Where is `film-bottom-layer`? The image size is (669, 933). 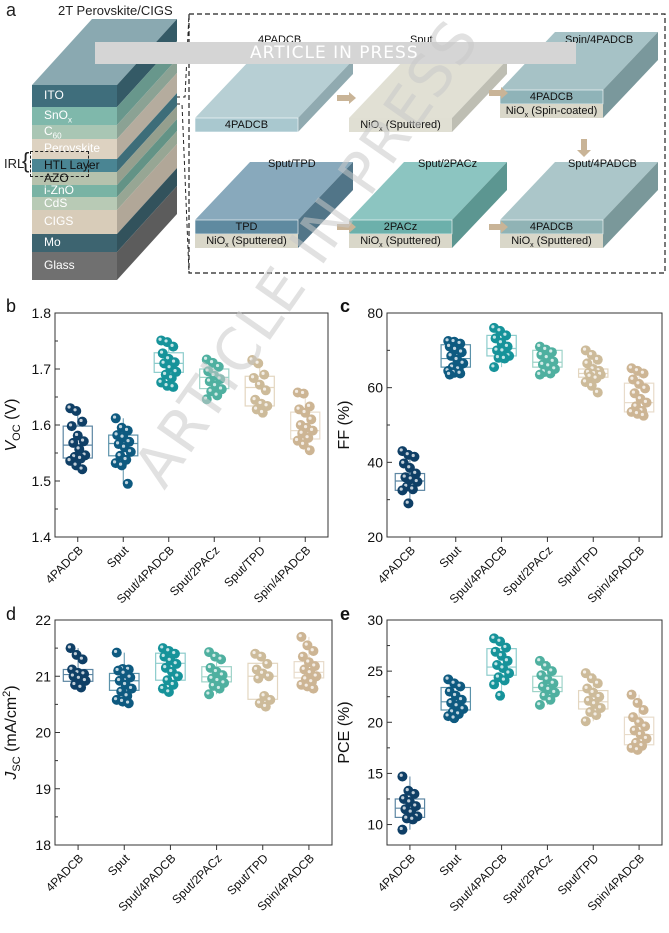
film-bottom-layer is located at coordinates (400, 241).